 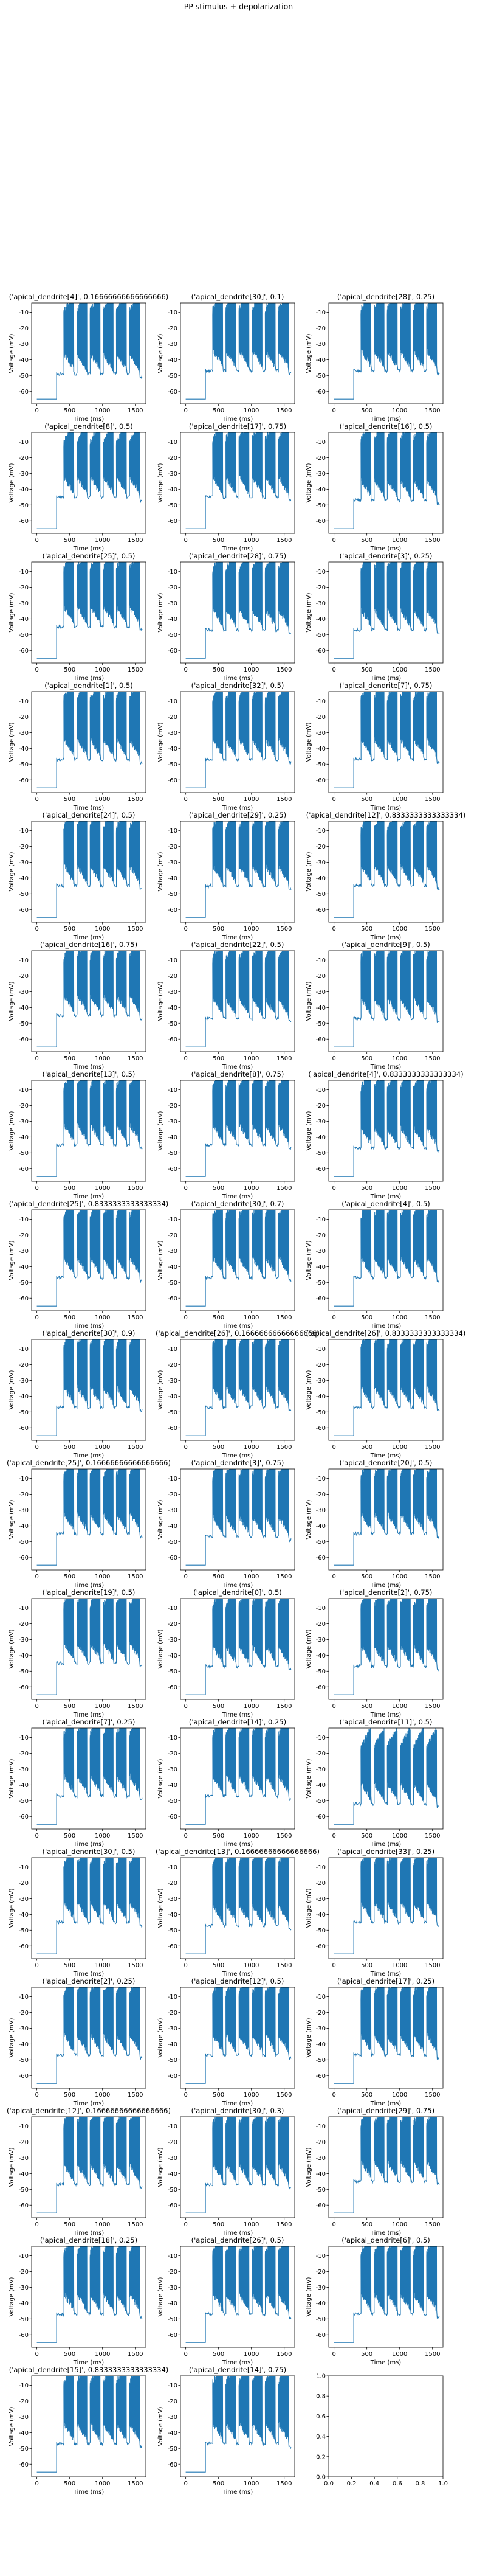 What do you see at coordinates (385, 1981) in the screenshot?
I see `subplot-title: ('apical_dendrite[17]', 0.25)` at bounding box center [385, 1981].